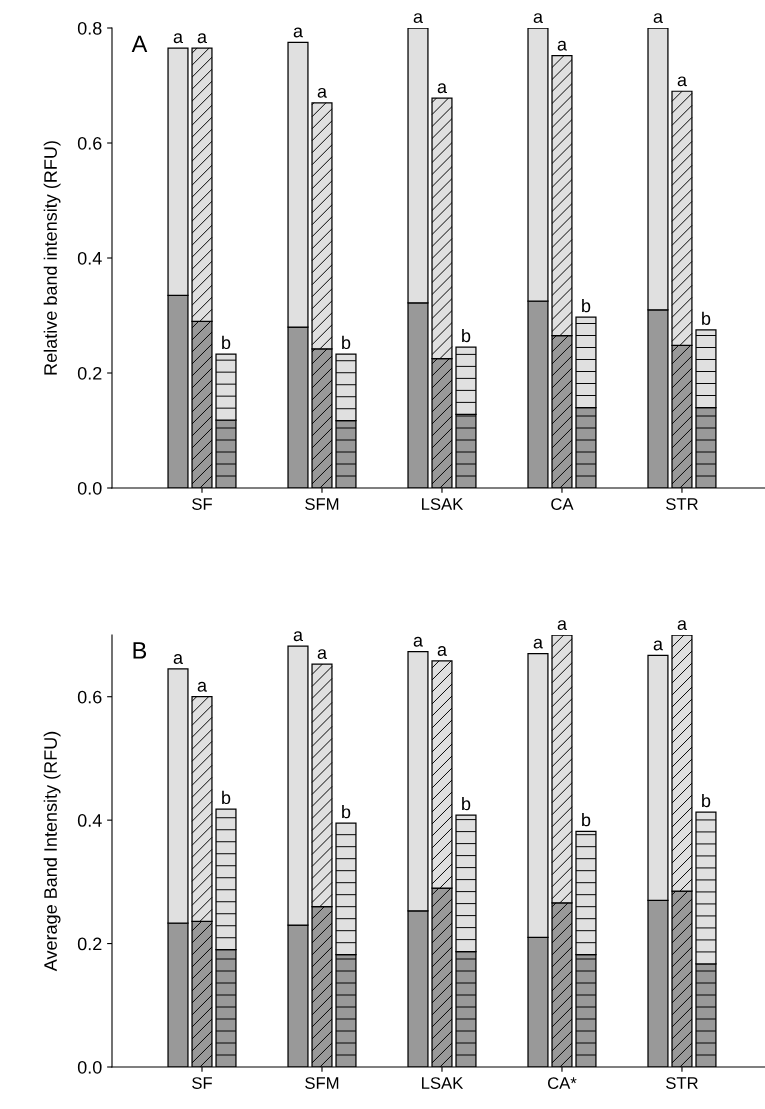 The height and width of the screenshot is (1109, 765). I want to click on y-tick-label: 0.8, so click(89, 28).